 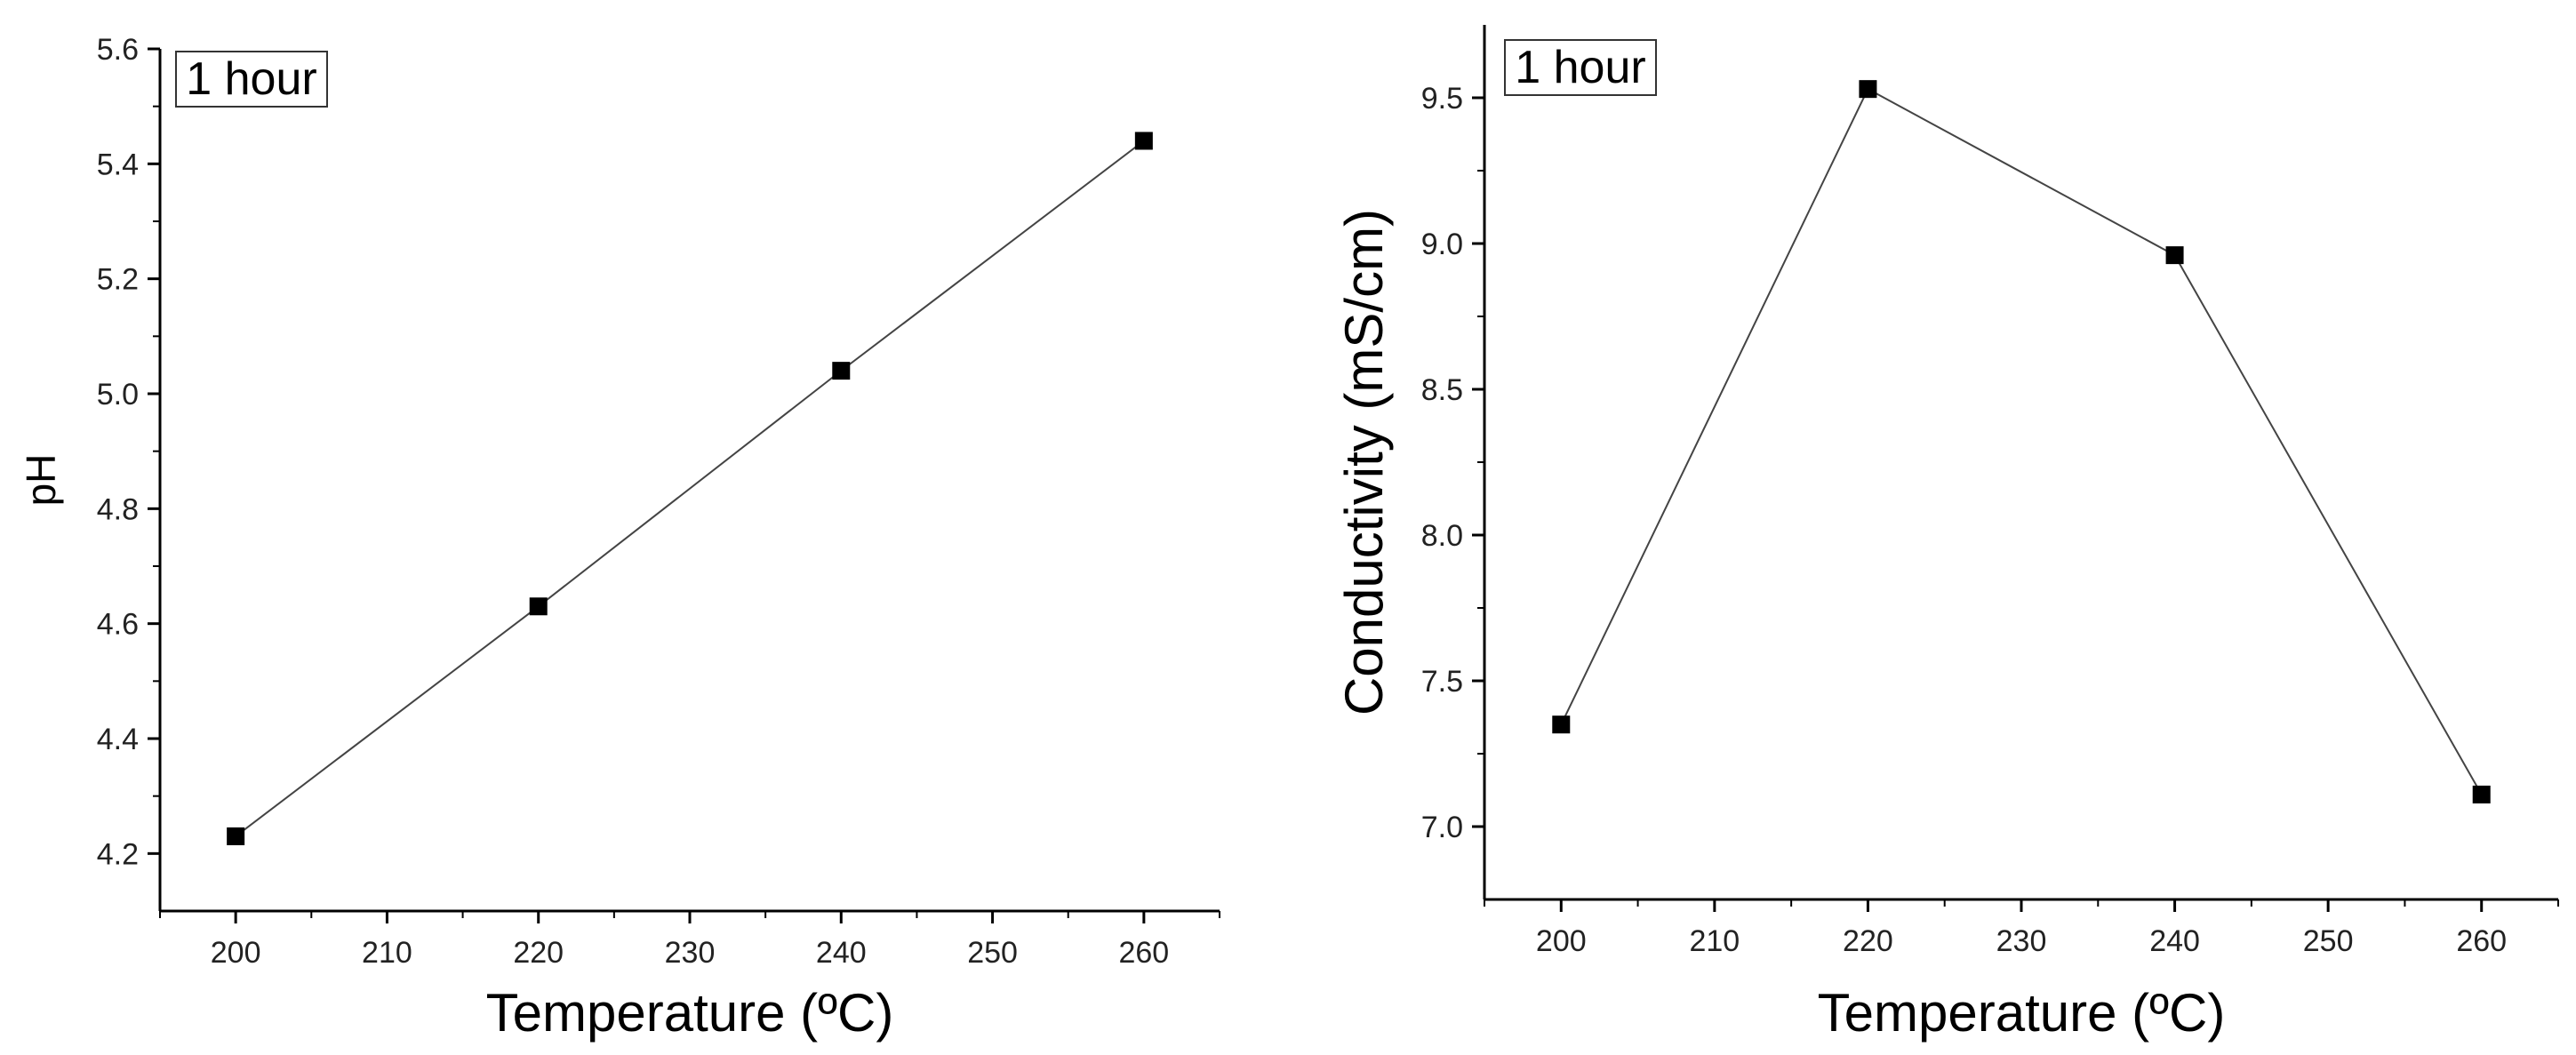 I want to click on y-tick-label: 4.6, so click(x=118, y=625).